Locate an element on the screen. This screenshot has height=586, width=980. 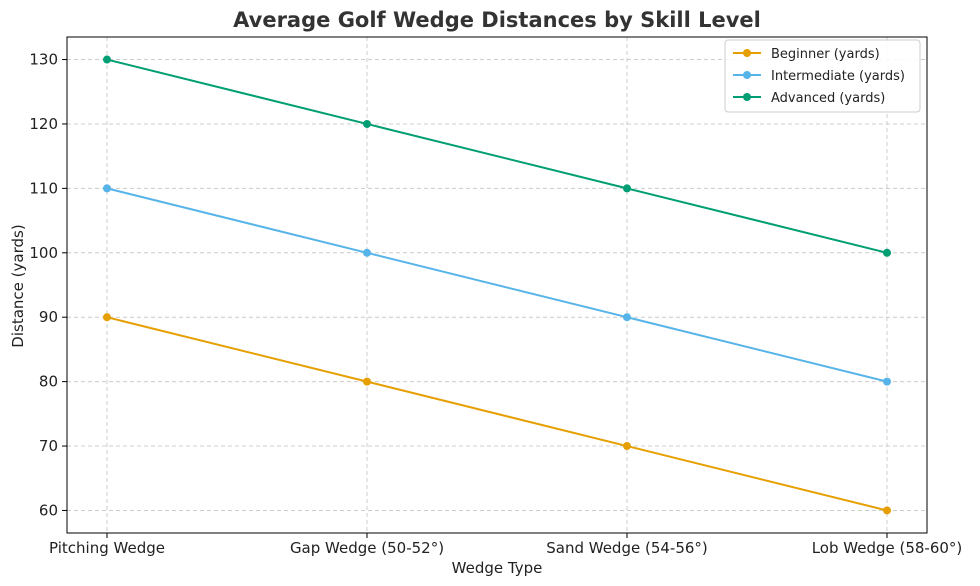
x-tick-label: Lob Wedge (58-60°) is located at coordinates (887, 548).